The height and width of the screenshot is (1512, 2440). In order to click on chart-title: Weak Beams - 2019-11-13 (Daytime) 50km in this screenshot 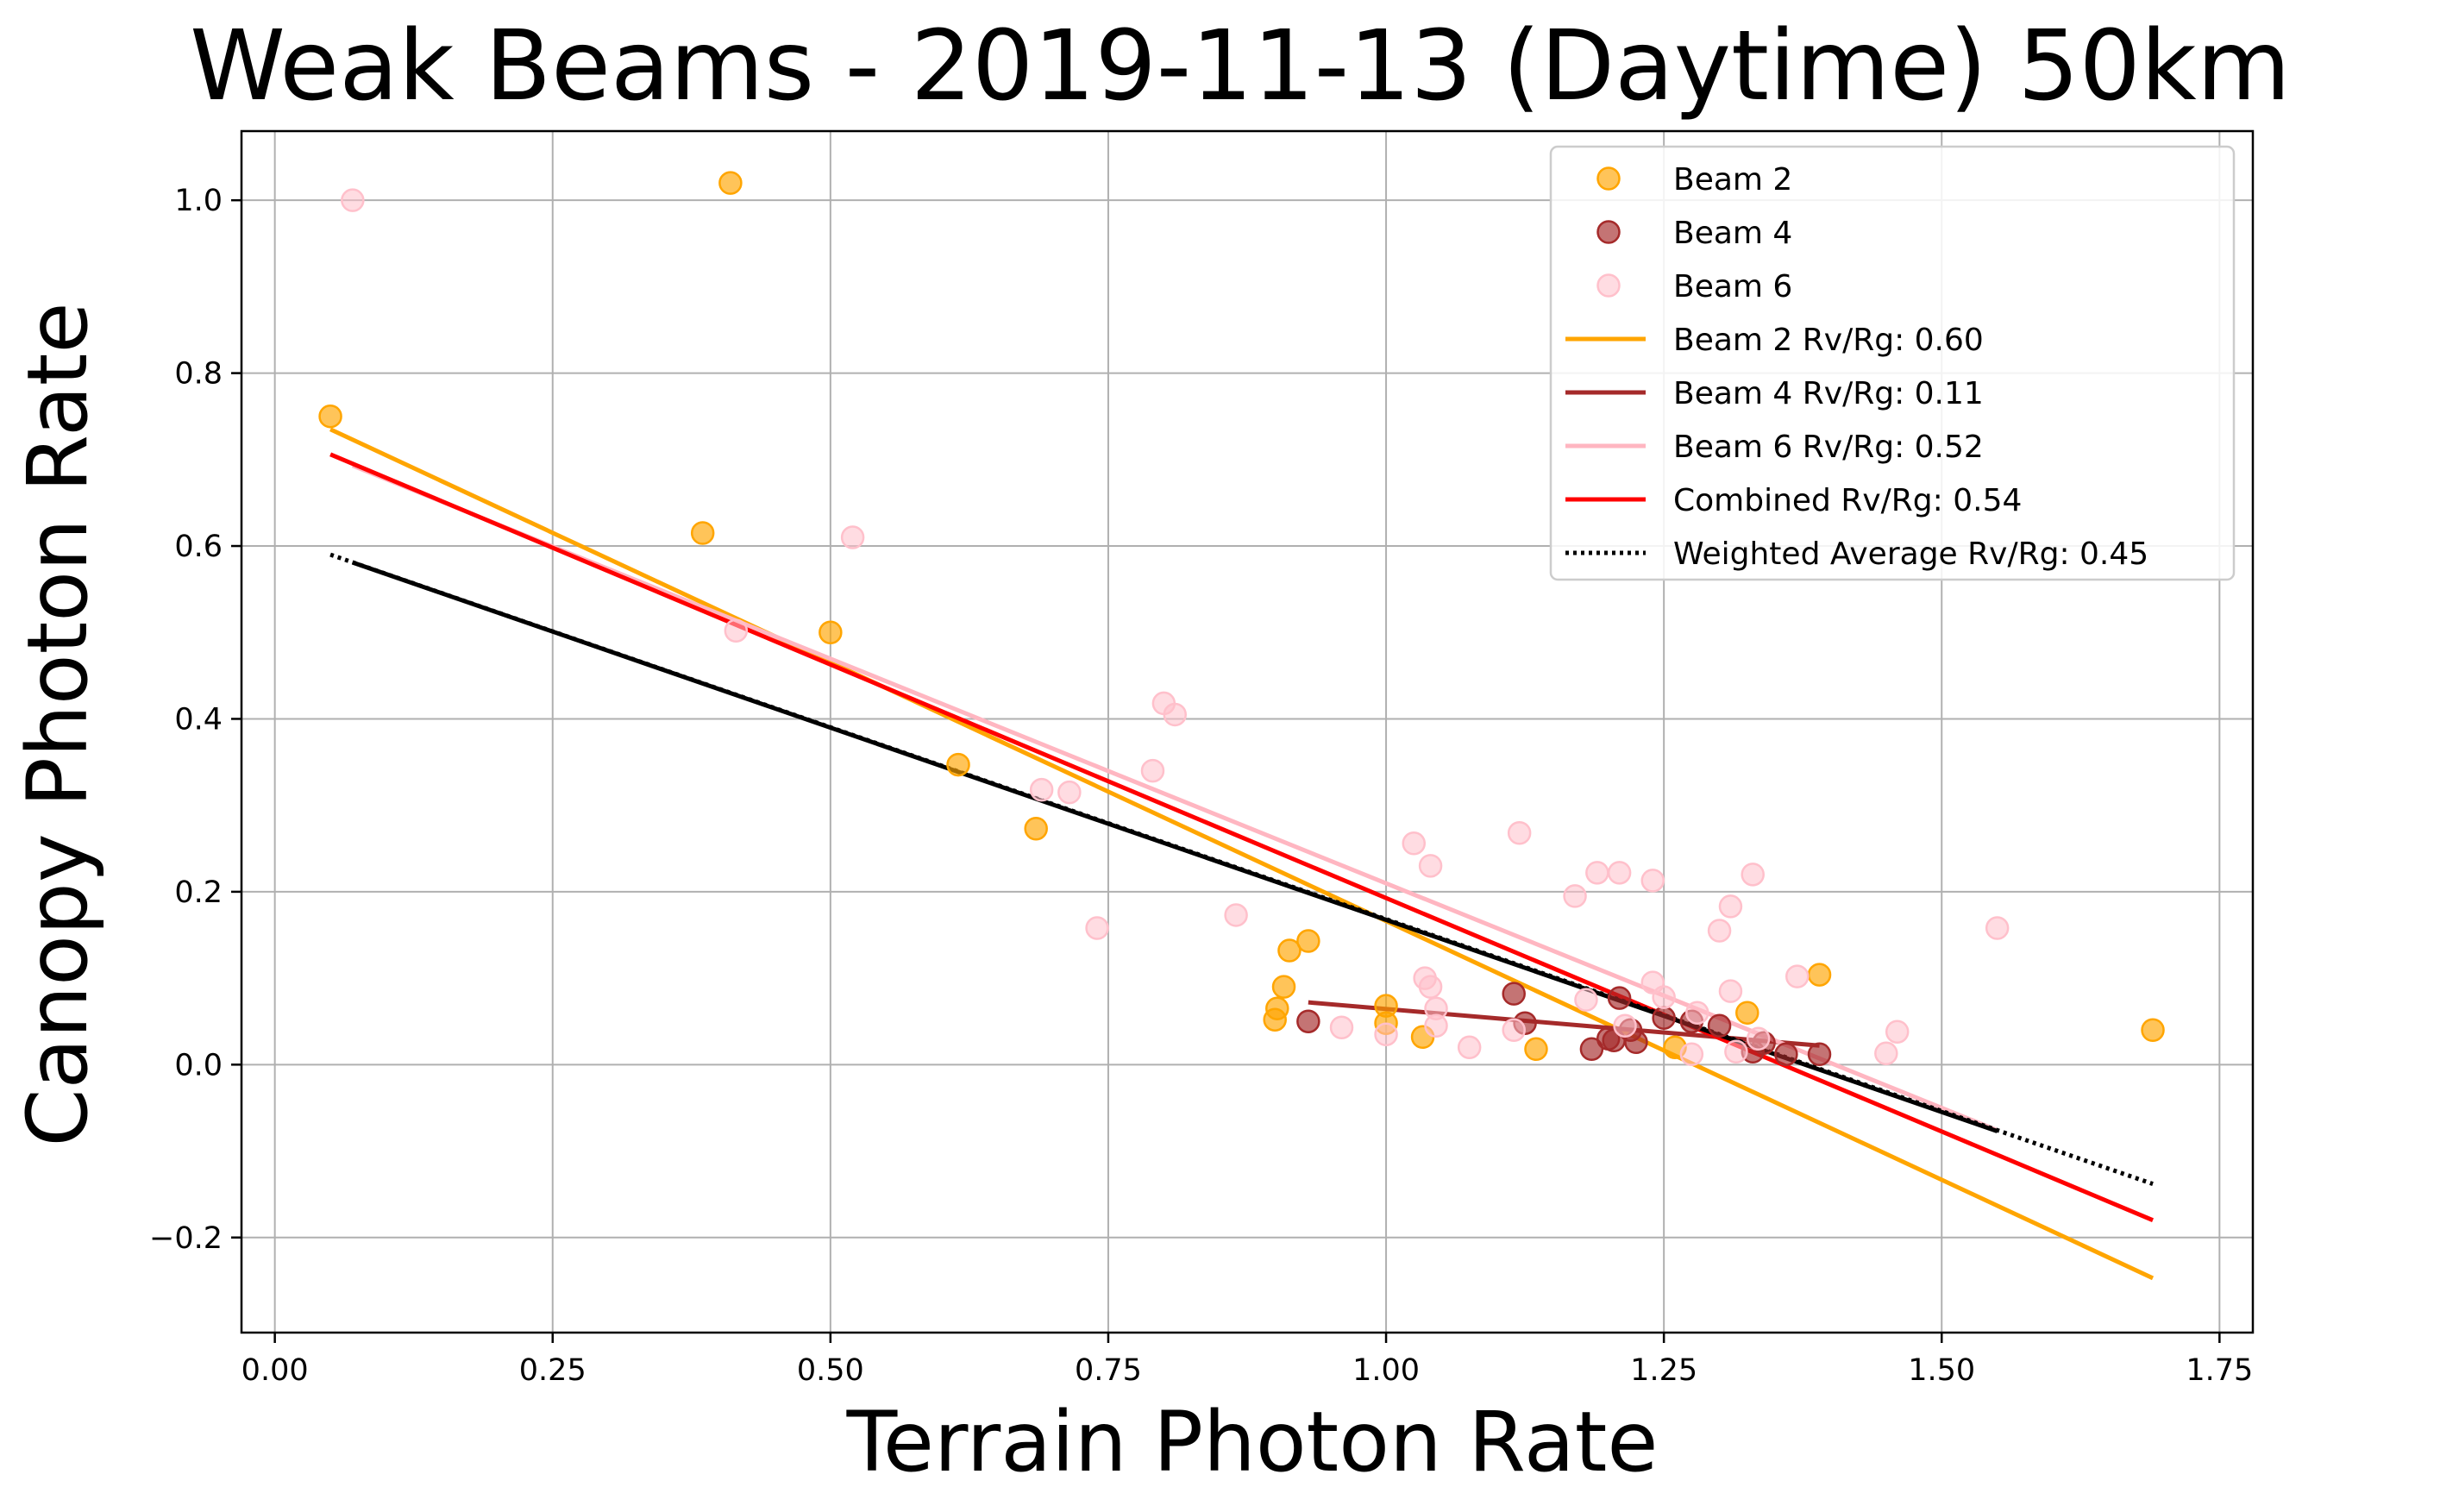, I will do `click(1240, 66)`.